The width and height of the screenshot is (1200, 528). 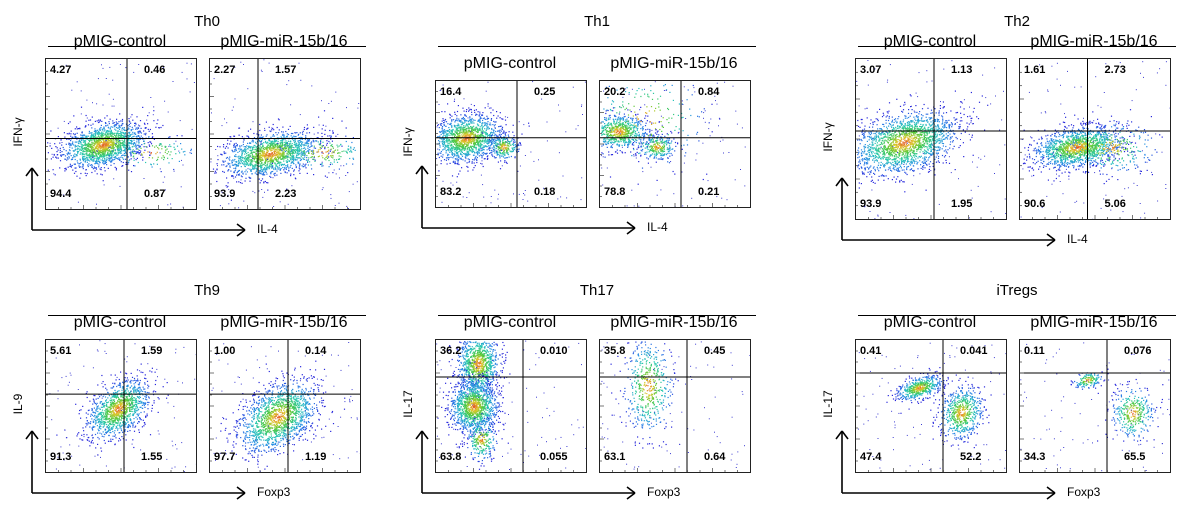 I want to click on quadrant-value-ur: 0.041, so click(x=974, y=351).